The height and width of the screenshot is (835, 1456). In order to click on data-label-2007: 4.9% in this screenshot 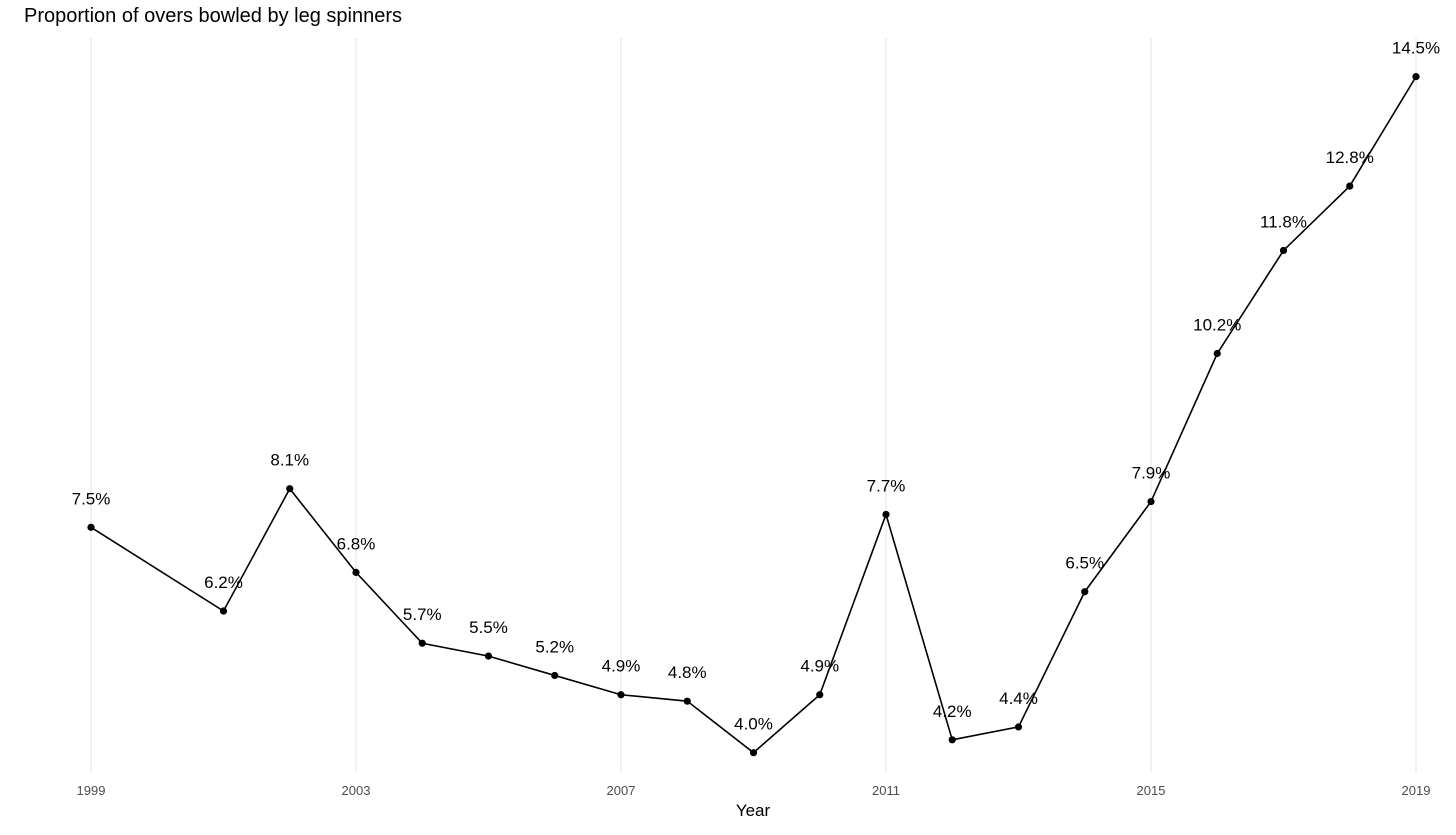, I will do `click(621, 666)`.